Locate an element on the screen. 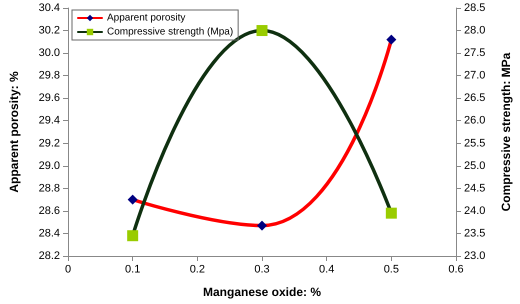 The width and height of the screenshot is (520, 304). y2-tick-label: 25.5 is located at coordinates (475, 143).